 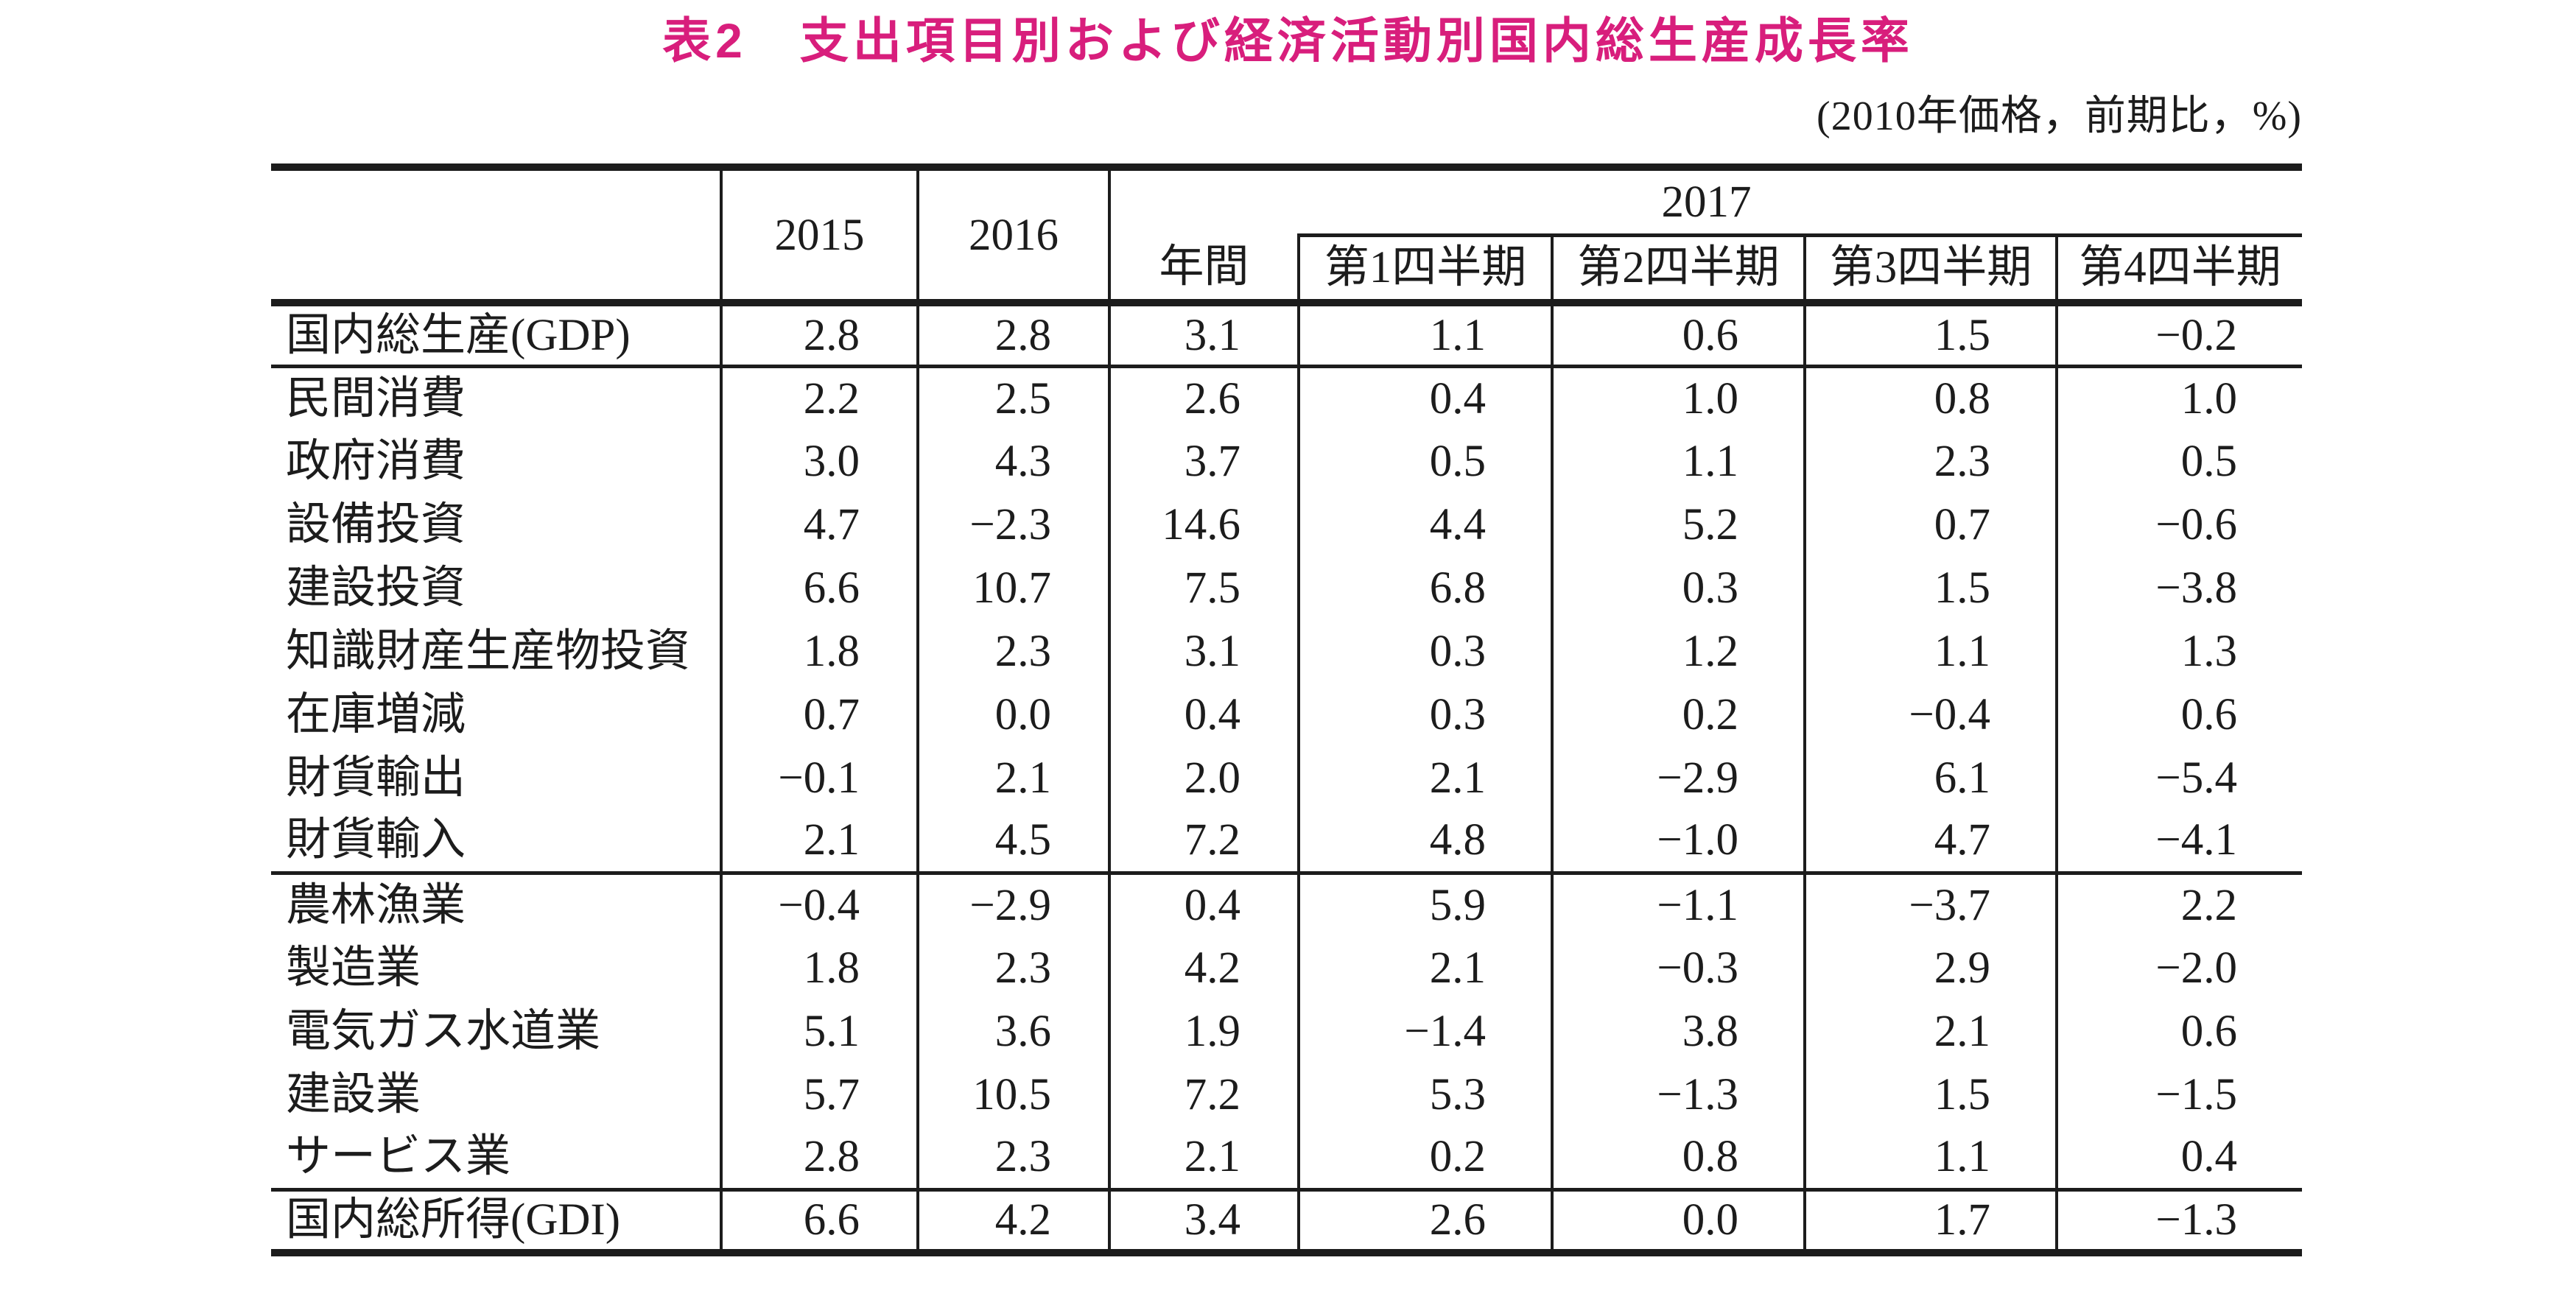 I want to click on value-cell: 3.8, so click(x=1679, y=1031).